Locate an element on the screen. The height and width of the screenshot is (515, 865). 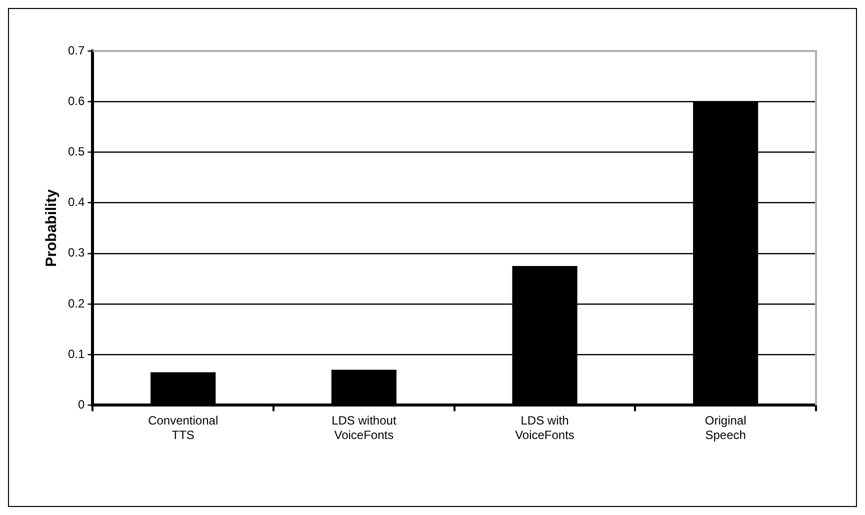
x-tick-label: Conventional TTS is located at coordinates (183, 428).